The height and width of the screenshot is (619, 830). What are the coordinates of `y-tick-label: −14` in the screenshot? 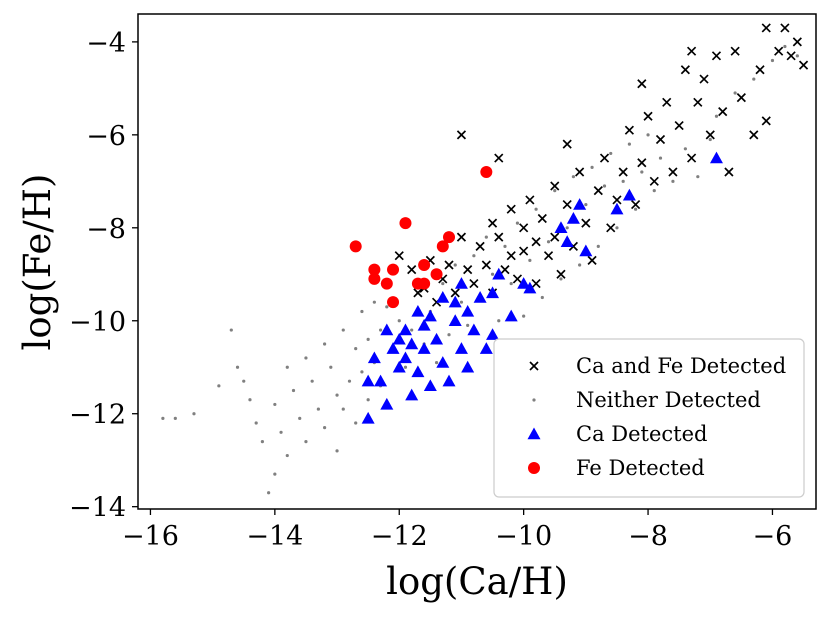 It's located at (97, 508).